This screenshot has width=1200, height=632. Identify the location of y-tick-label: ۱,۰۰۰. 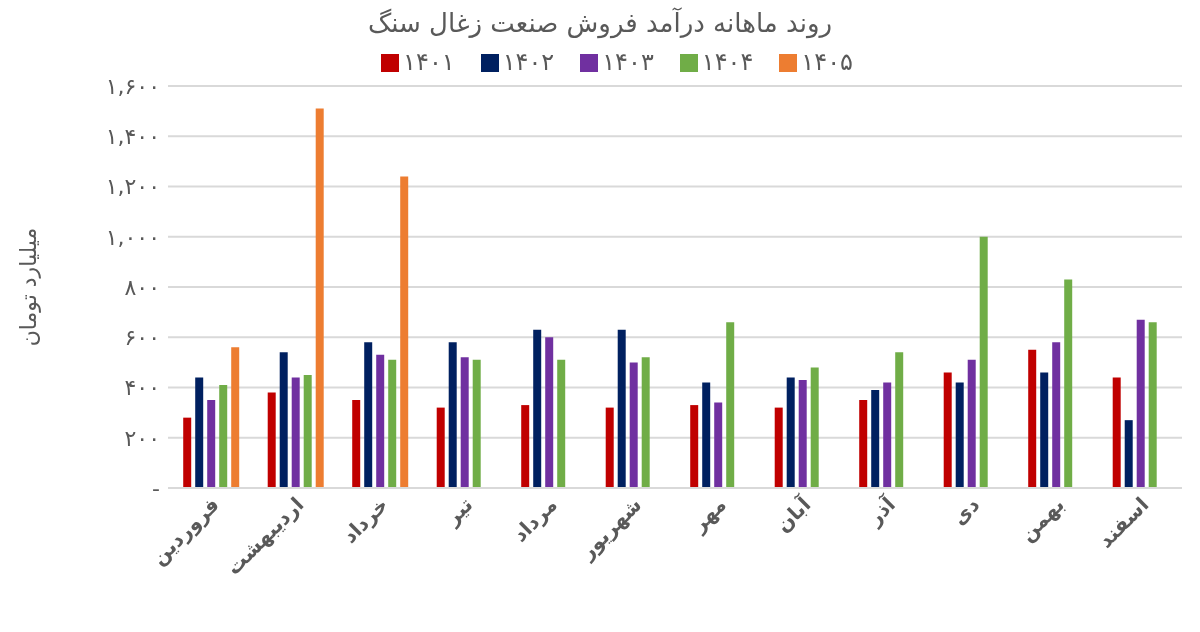
(132, 237).